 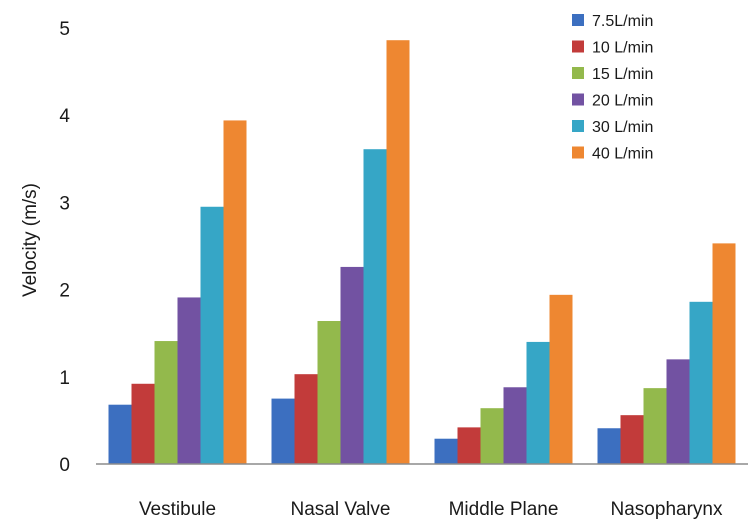 What do you see at coordinates (64, 247) in the screenshot?
I see `y-axis-ticks: 0 1 2 3 4 5` at bounding box center [64, 247].